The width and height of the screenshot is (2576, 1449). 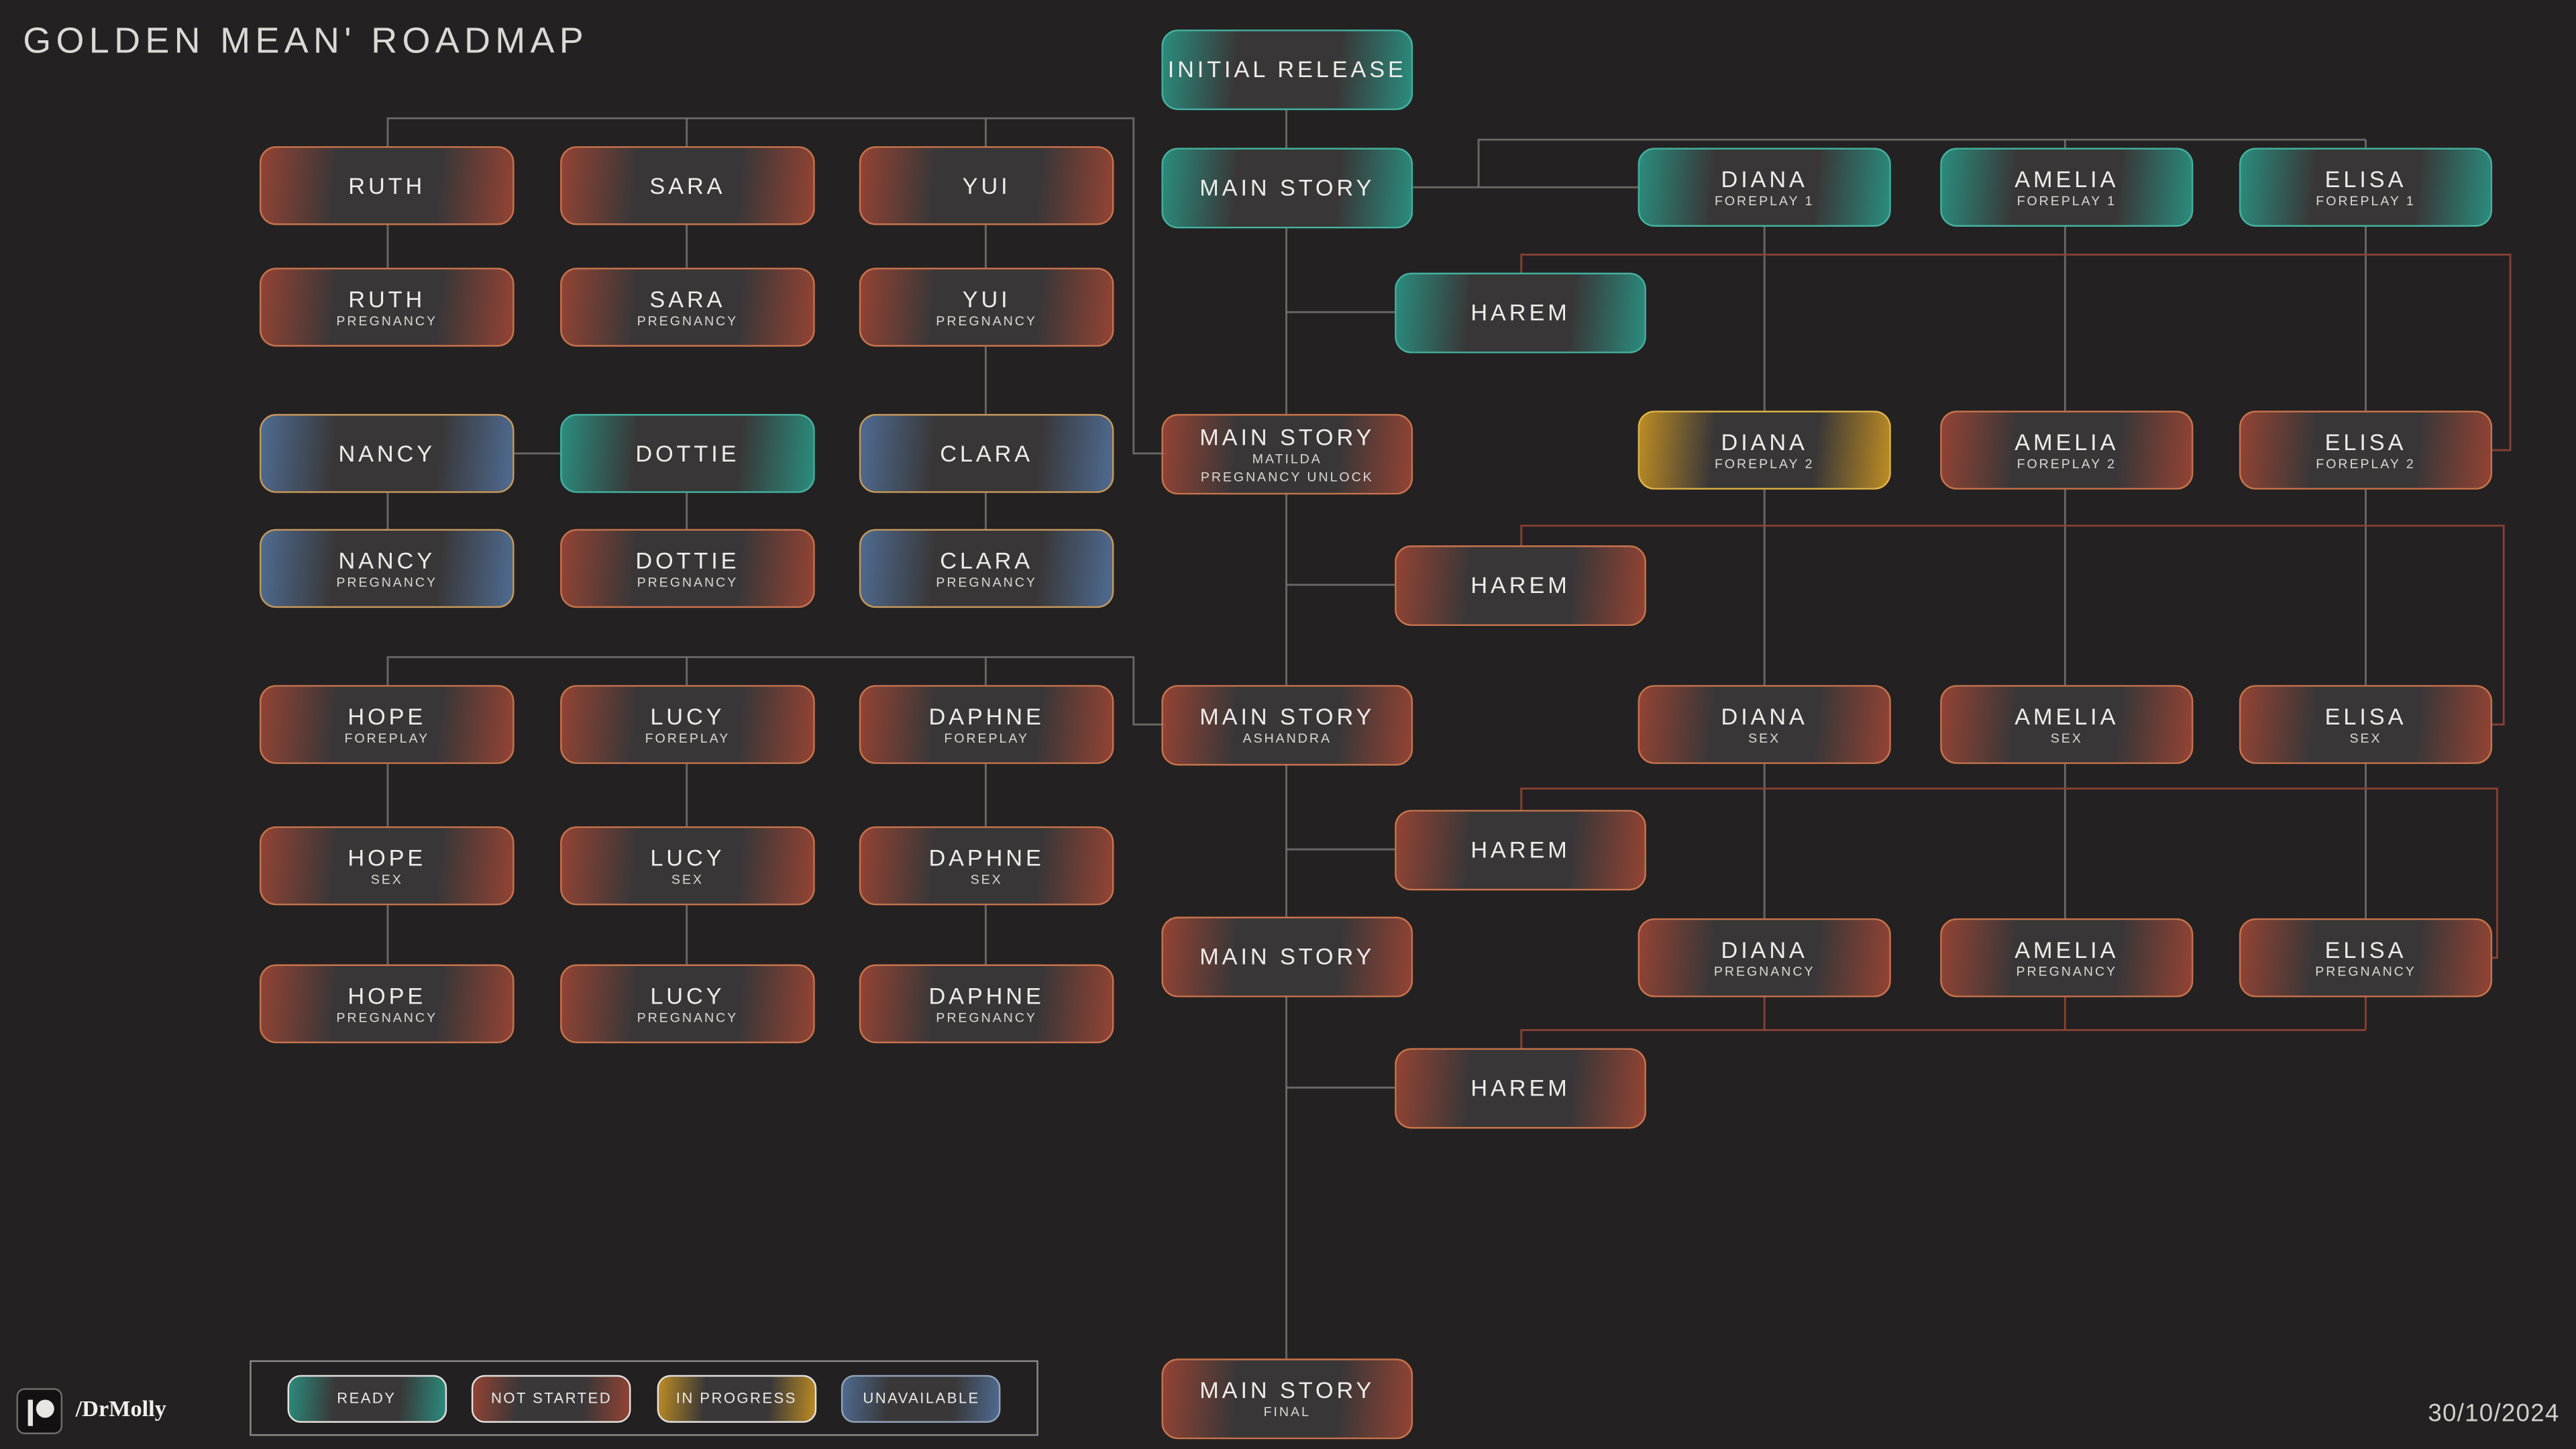 I want to click on node-yui: YUI, so click(x=986, y=185).